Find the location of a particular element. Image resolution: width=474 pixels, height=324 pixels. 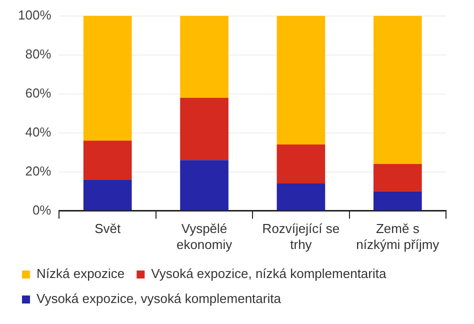

x-tick-label: Rozvíjející se trhy is located at coordinates (301, 236).